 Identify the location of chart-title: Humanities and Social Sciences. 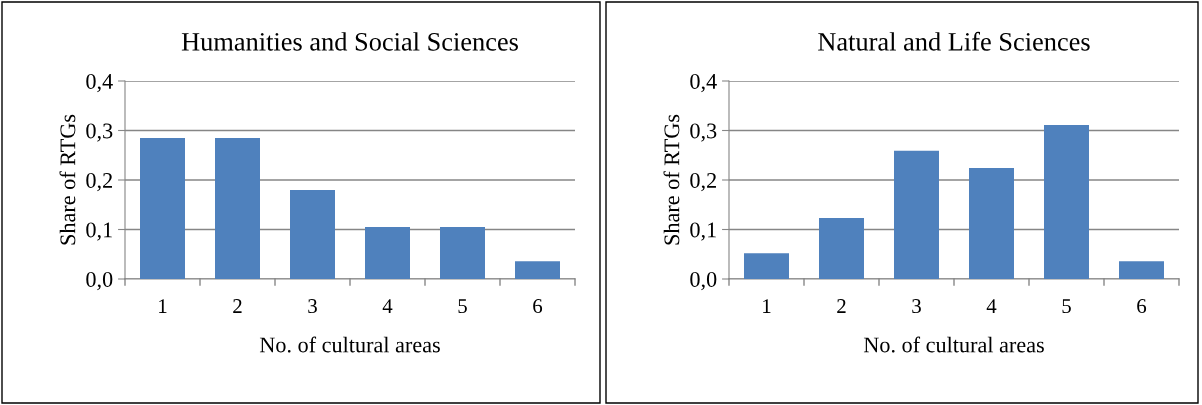
(349, 41).